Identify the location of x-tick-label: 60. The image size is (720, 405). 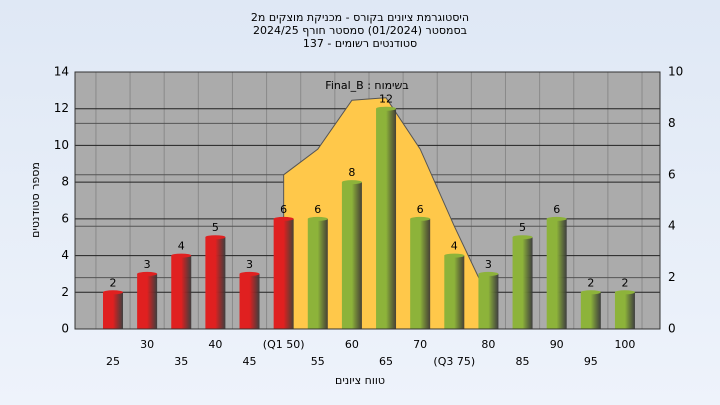
(352, 344).